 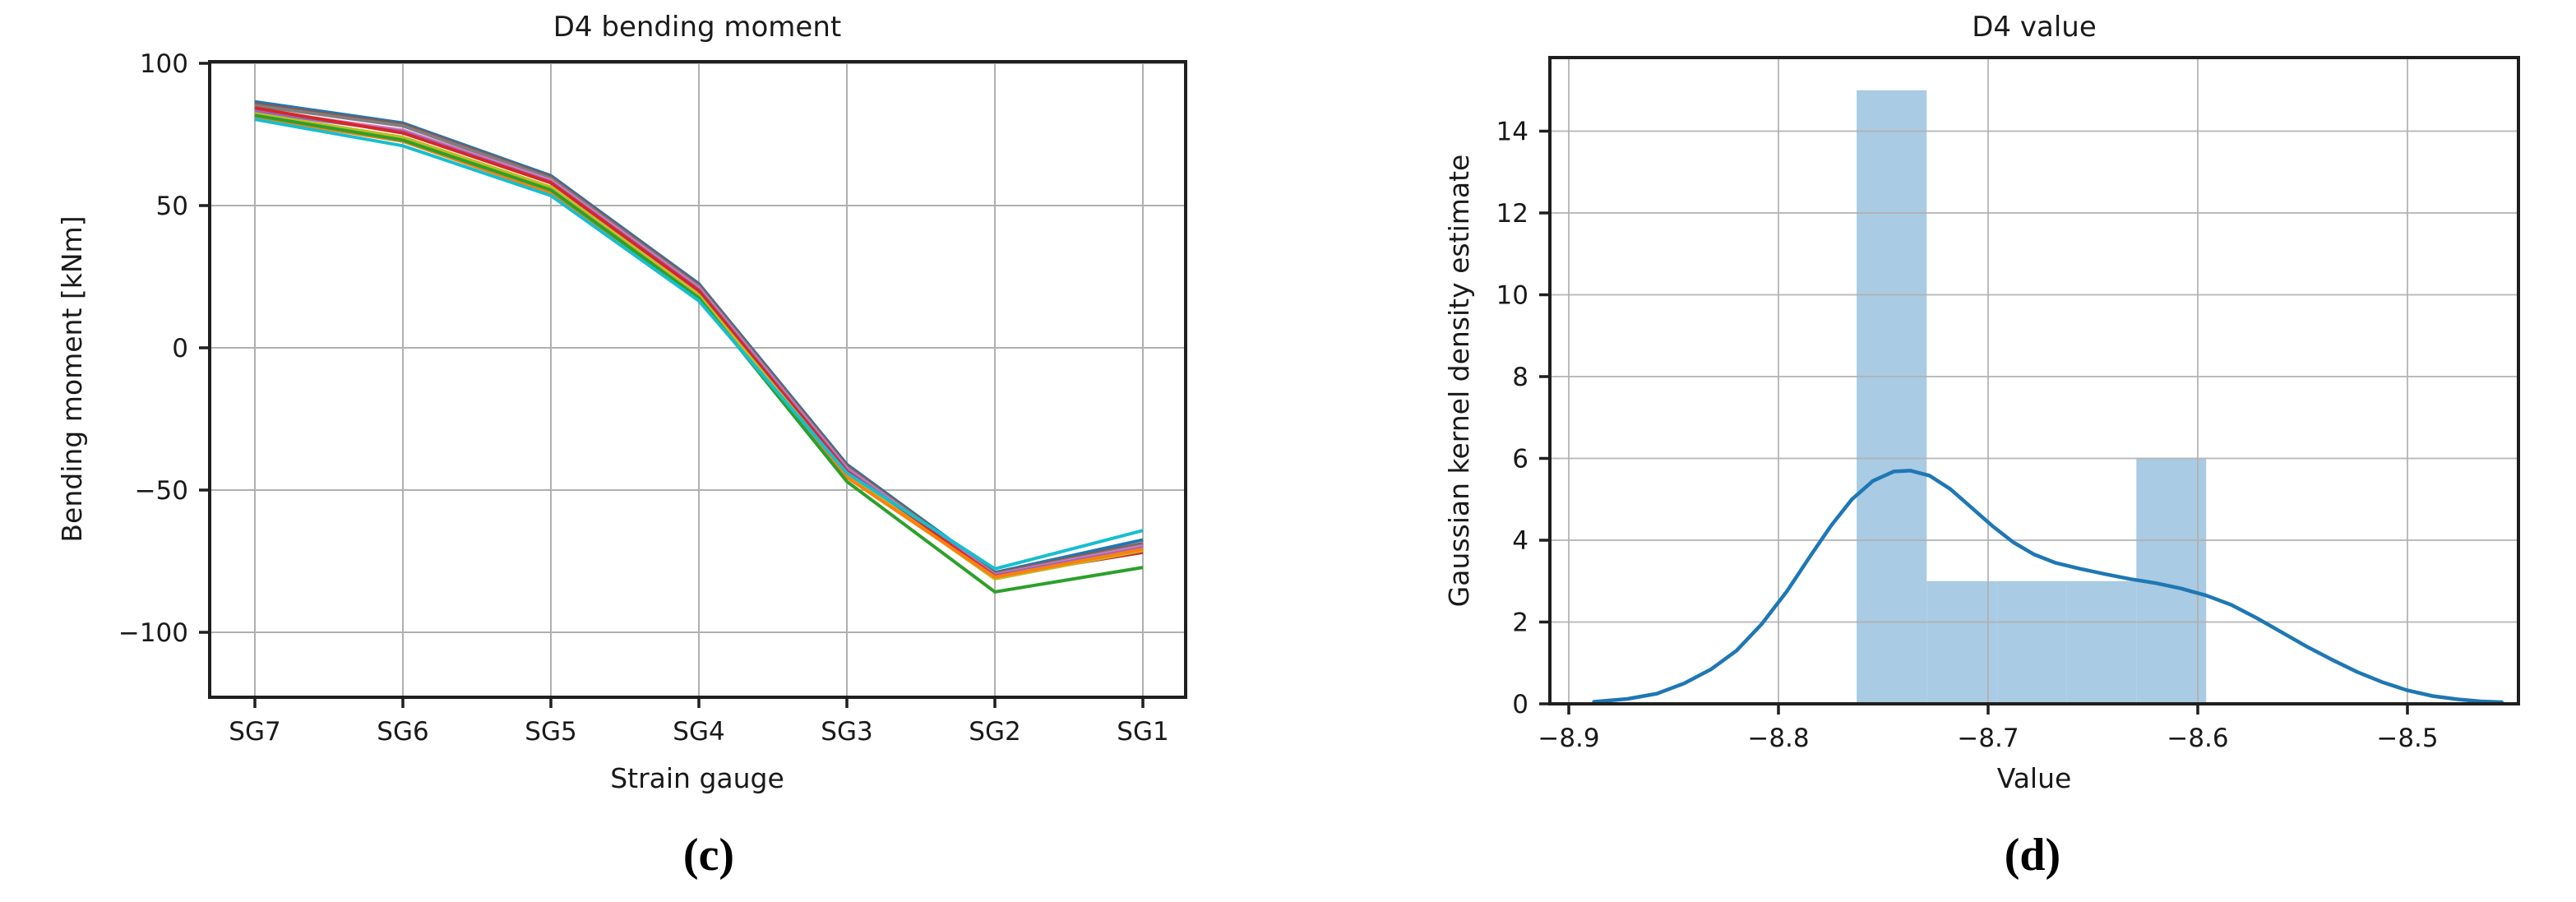 I want to click on x-tick-label: −8.7, so click(x=1988, y=738).